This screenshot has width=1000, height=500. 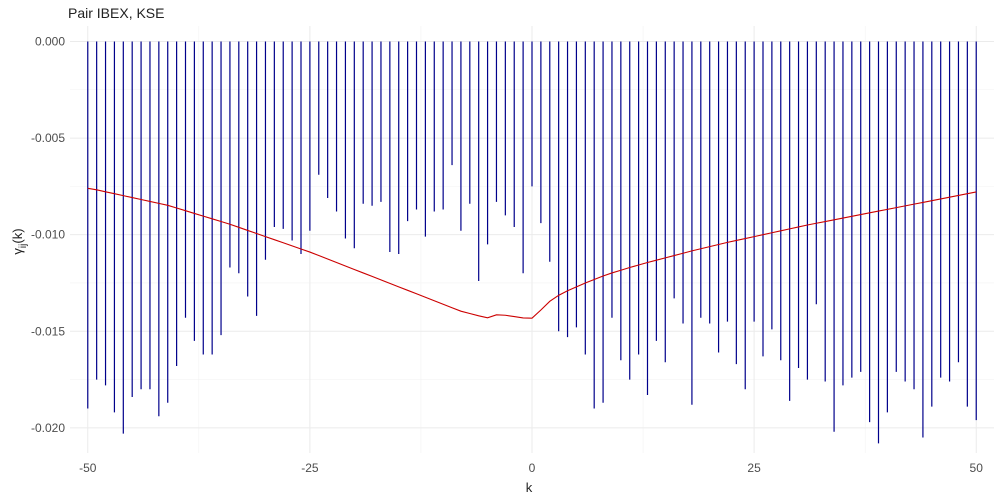 What do you see at coordinates (532, 468) in the screenshot?
I see `x-tick-label: 0` at bounding box center [532, 468].